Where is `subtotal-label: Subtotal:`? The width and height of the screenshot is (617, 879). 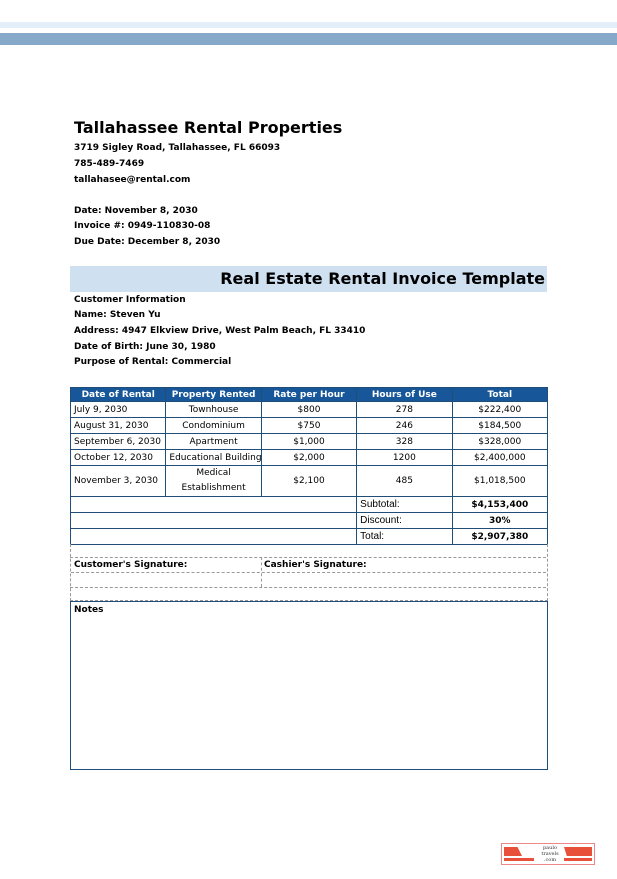 subtotal-label: Subtotal: is located at coordinates (404, 504).